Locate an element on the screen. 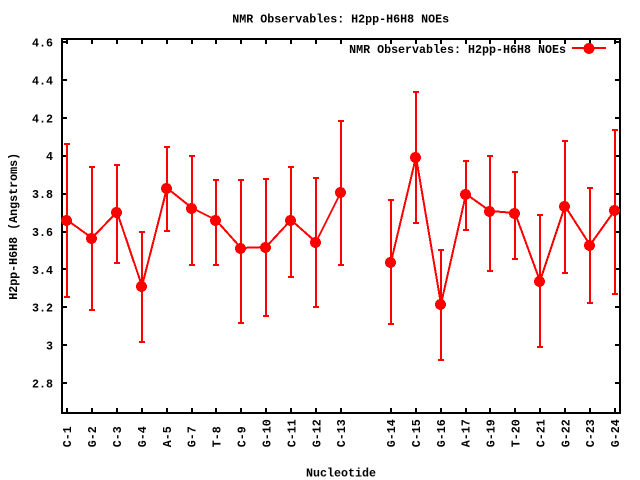  svg-text: Nucleotide is located at coordinates (341, 473).